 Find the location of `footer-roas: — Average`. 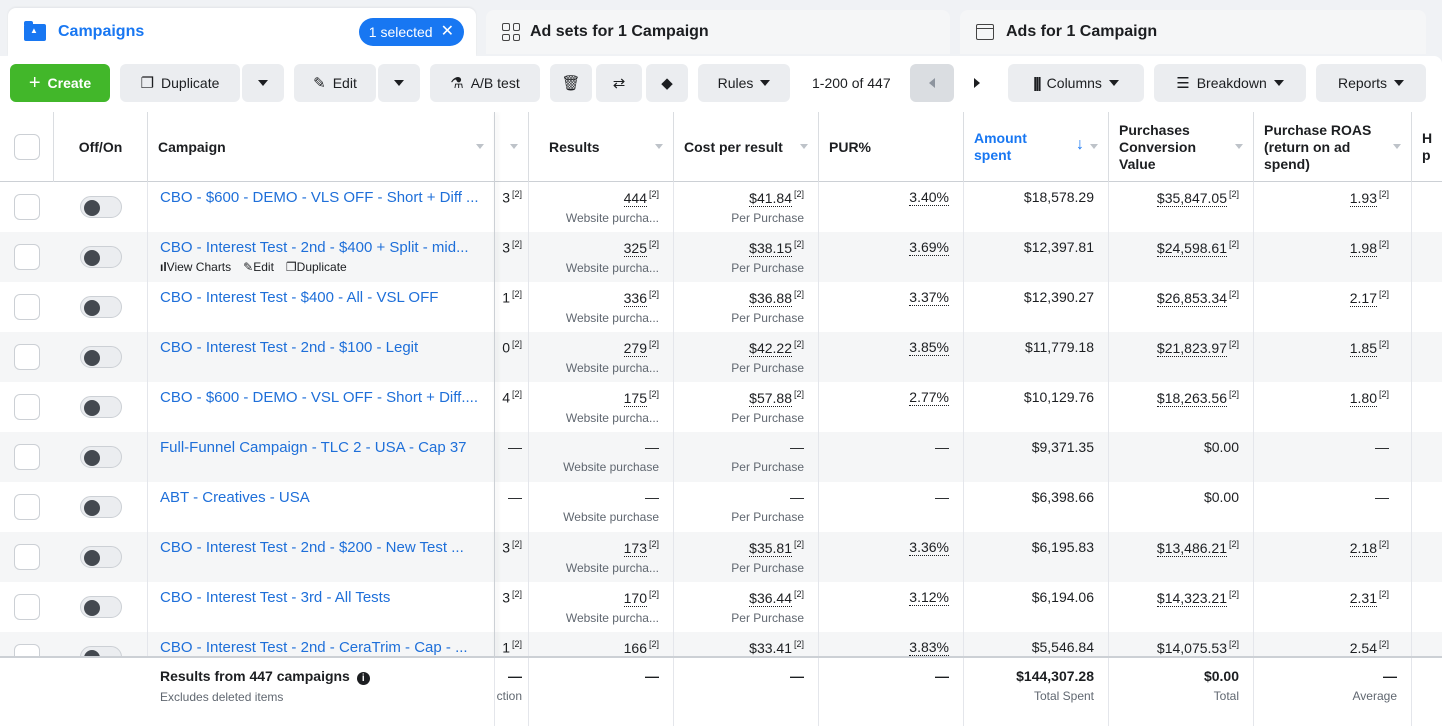

footer-roas: — Average is located at coordinates (1333, 692).